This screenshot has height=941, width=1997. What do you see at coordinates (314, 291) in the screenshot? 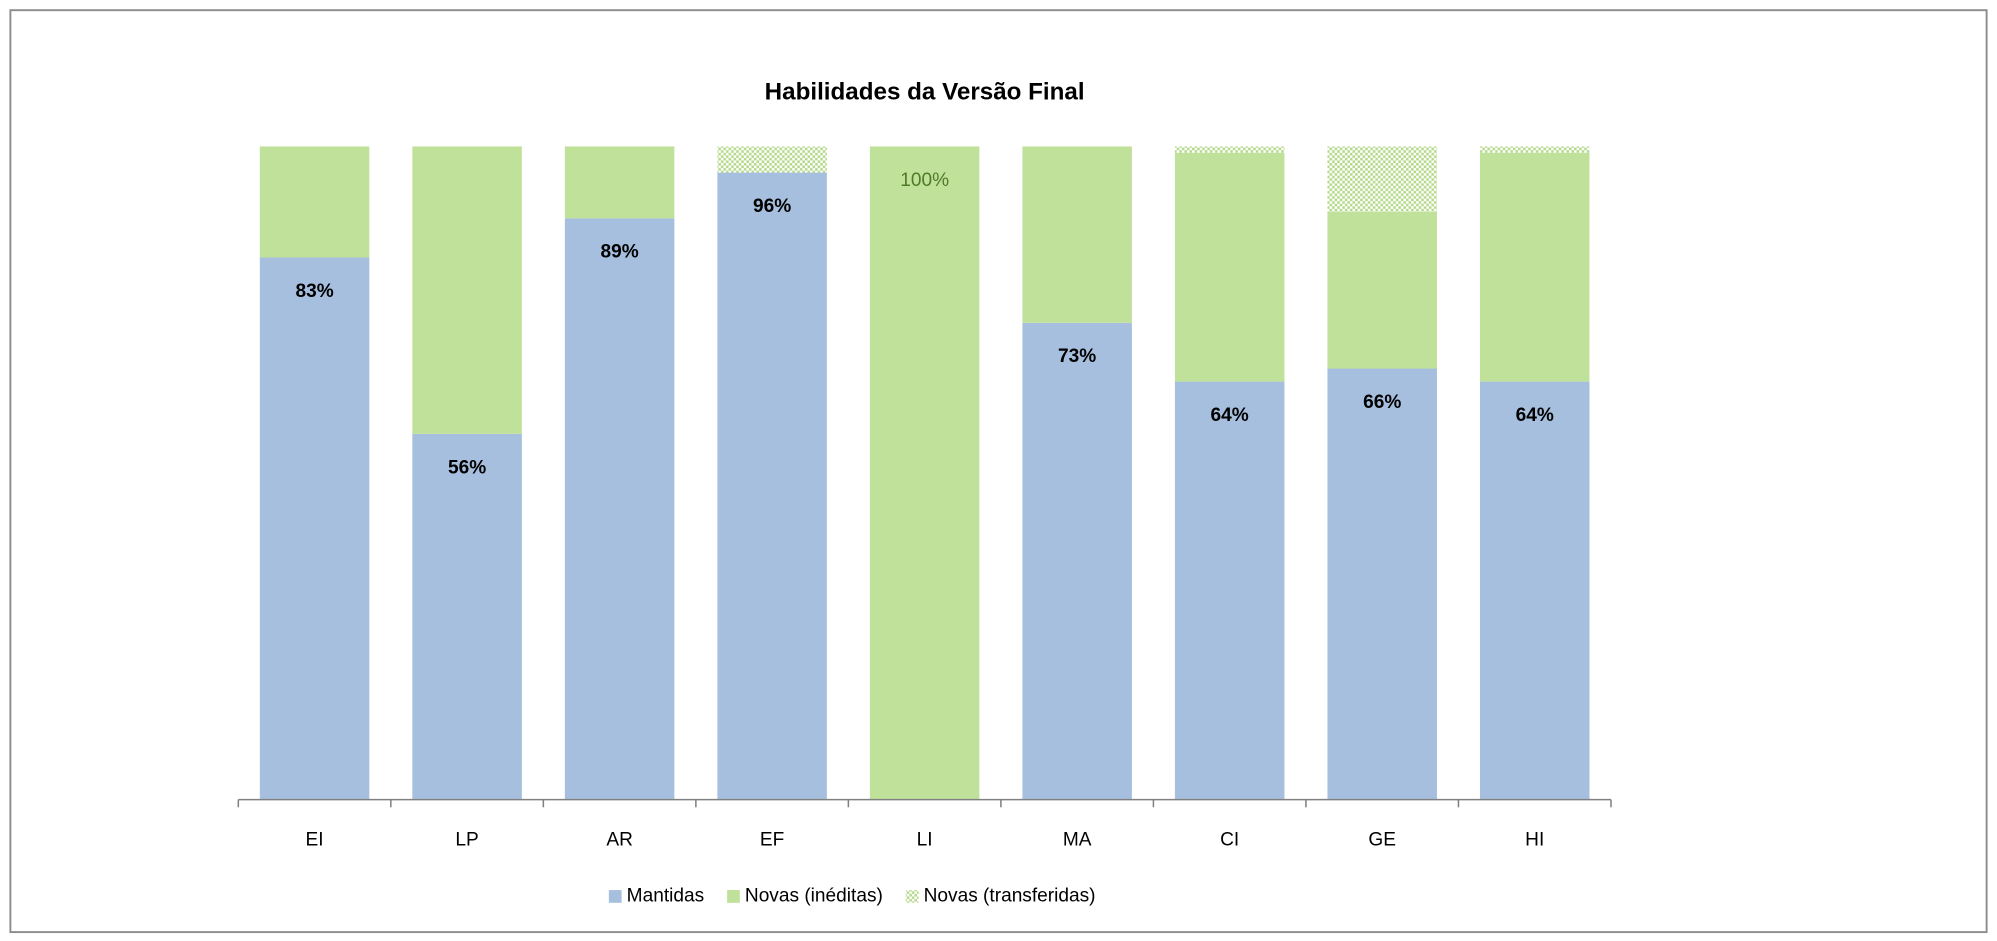
I see `data-label: 83%` at bounding box center [314, 291].